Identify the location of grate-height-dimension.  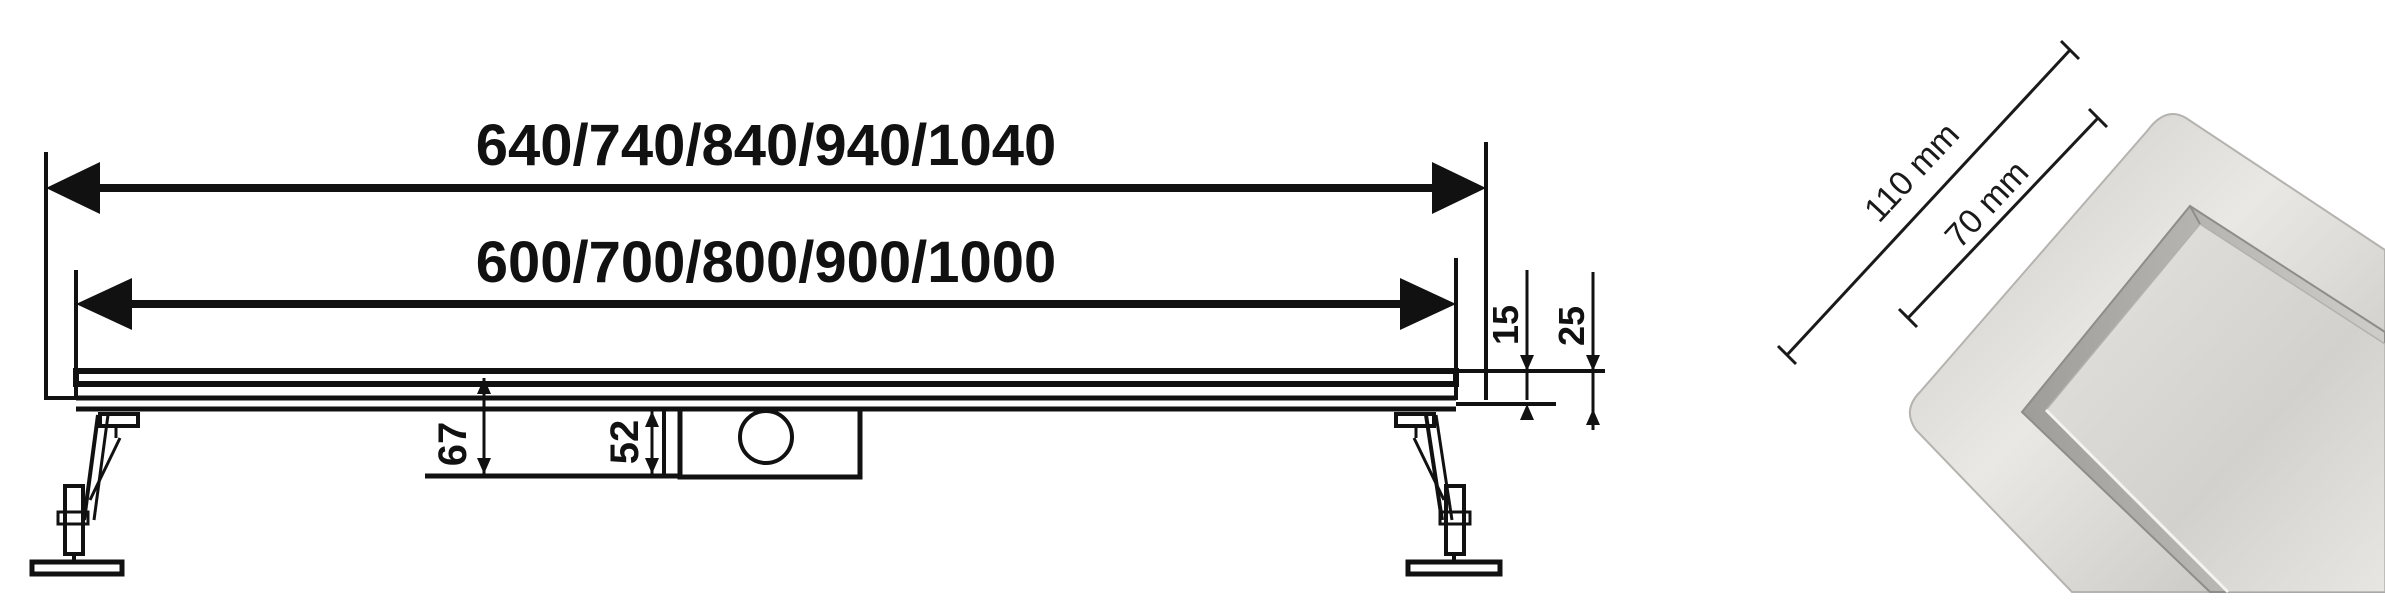
(1527, 345).